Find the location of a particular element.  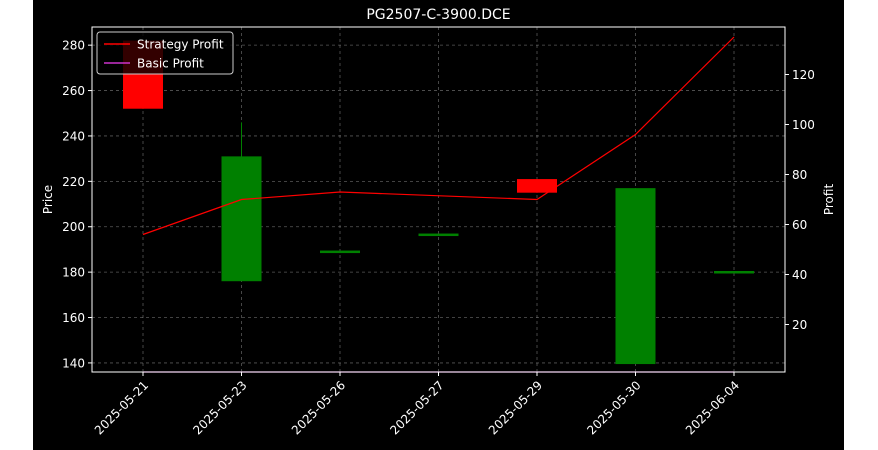

y-tick-label: 140 is located at coordinates (73, 363).